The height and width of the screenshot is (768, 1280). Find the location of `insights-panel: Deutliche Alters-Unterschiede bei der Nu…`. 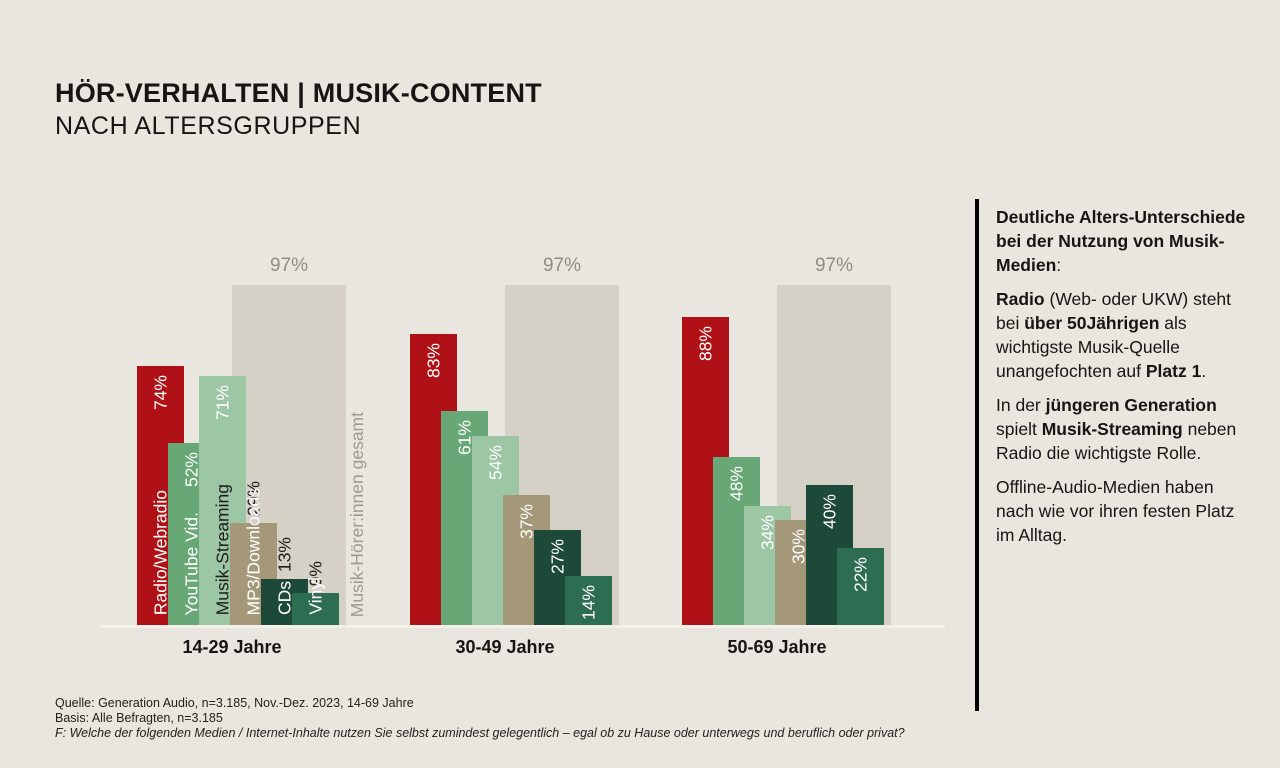

insights-panel: Deutliche Alters-Unterschiede bei der Nu… is located at coordinates (1123, 381).